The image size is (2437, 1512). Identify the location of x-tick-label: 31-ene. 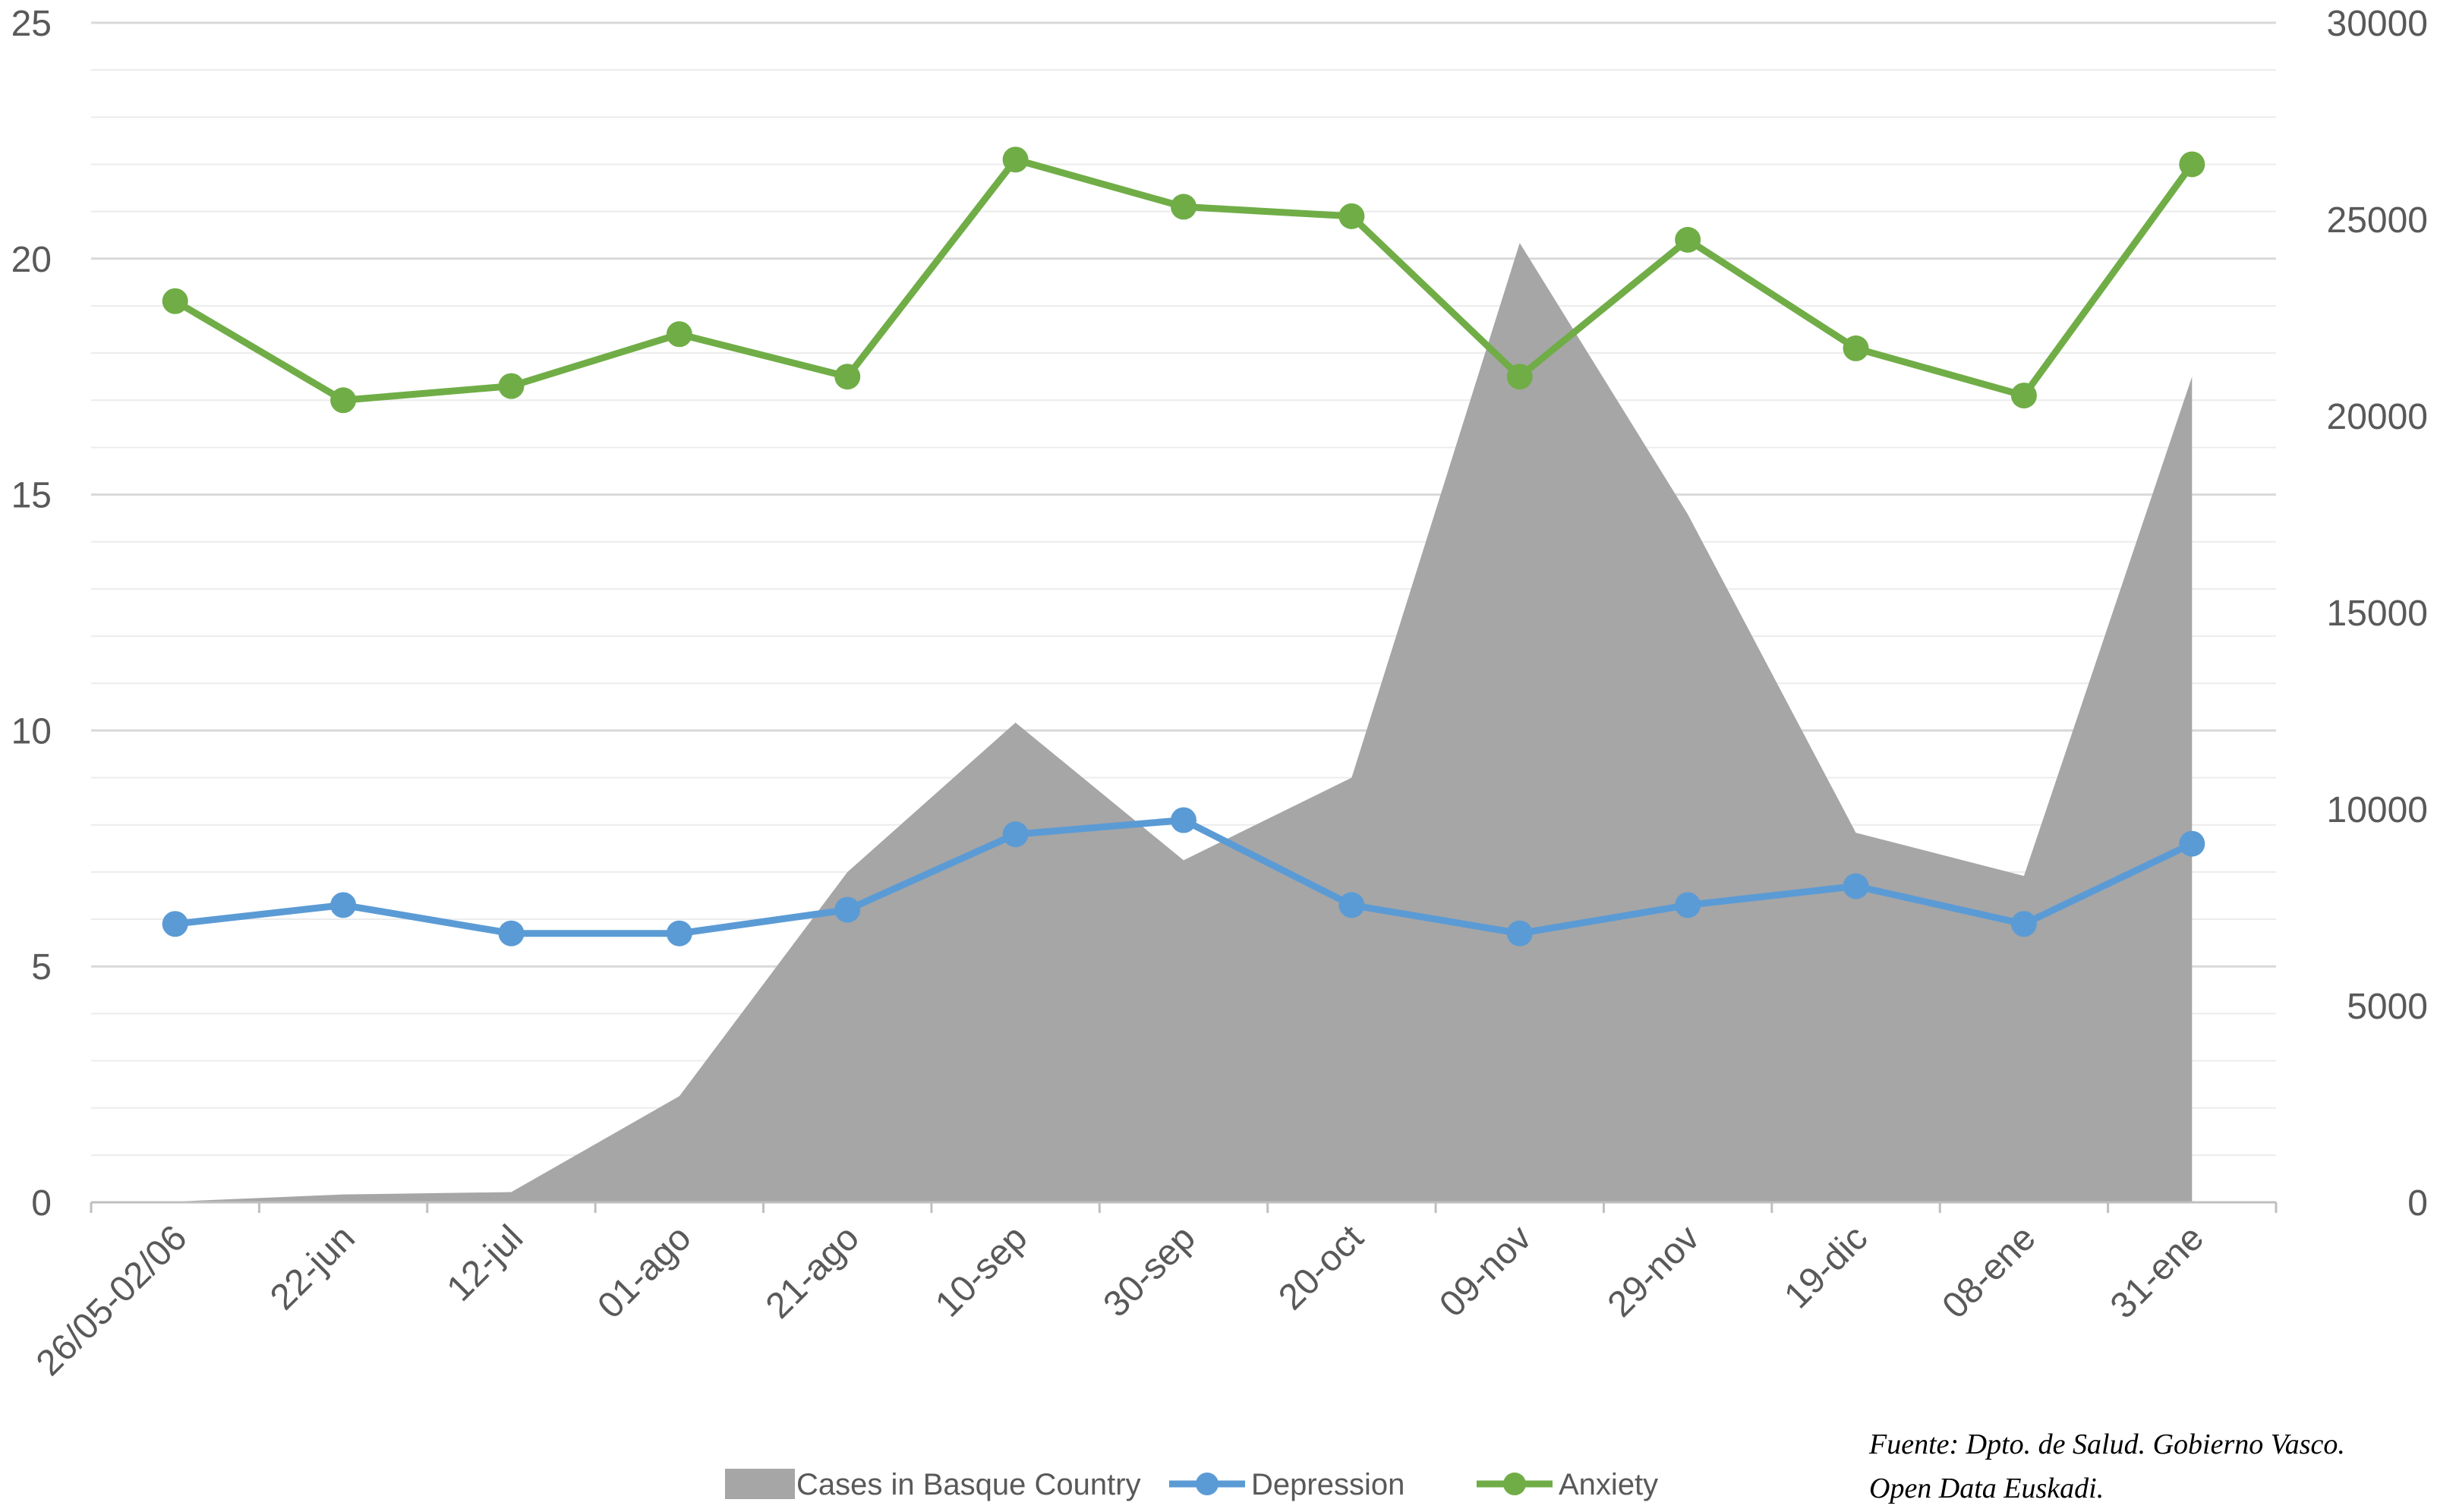
(2157, 1271).